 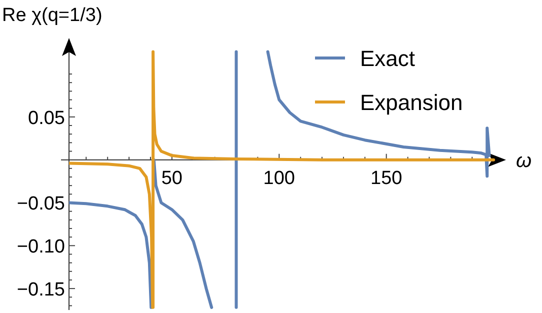 I want to click on x-axis-title: ω, so click(x=524, y=161).